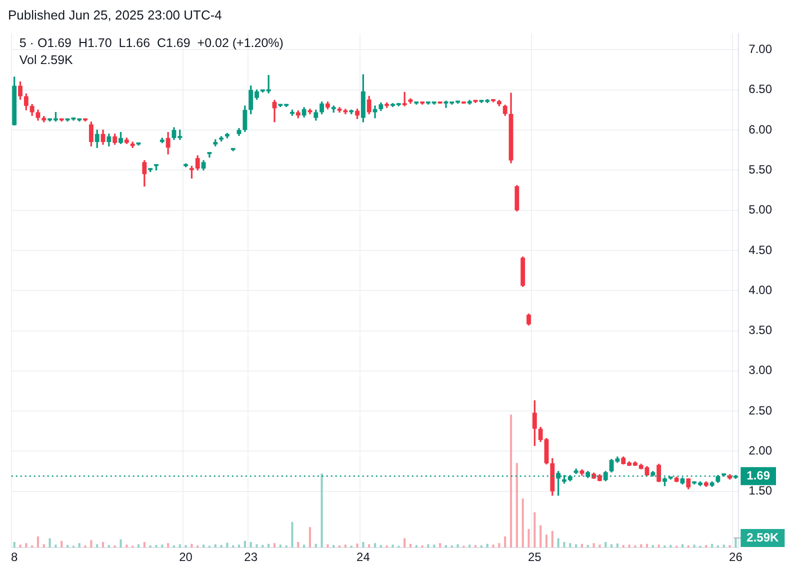  I want to click on chart-title: Published Jun 25, 2025 23:00 UTC-4, so click(115, 14).